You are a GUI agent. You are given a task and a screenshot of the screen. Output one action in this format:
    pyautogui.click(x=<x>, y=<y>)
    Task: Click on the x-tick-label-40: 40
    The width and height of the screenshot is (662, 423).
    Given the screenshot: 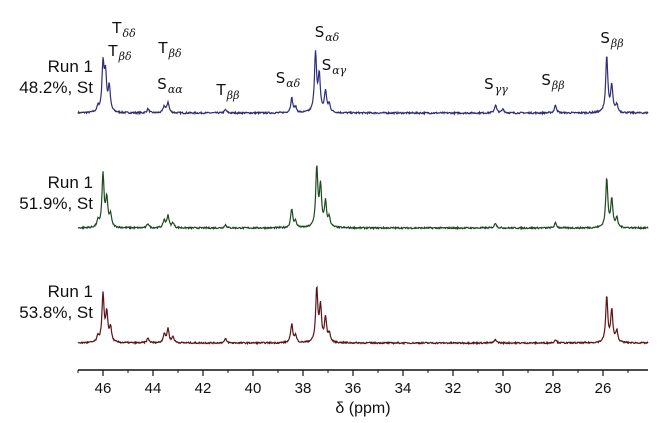 What is the action you would take?
    pyautogui.click(x=253, y=388)
    